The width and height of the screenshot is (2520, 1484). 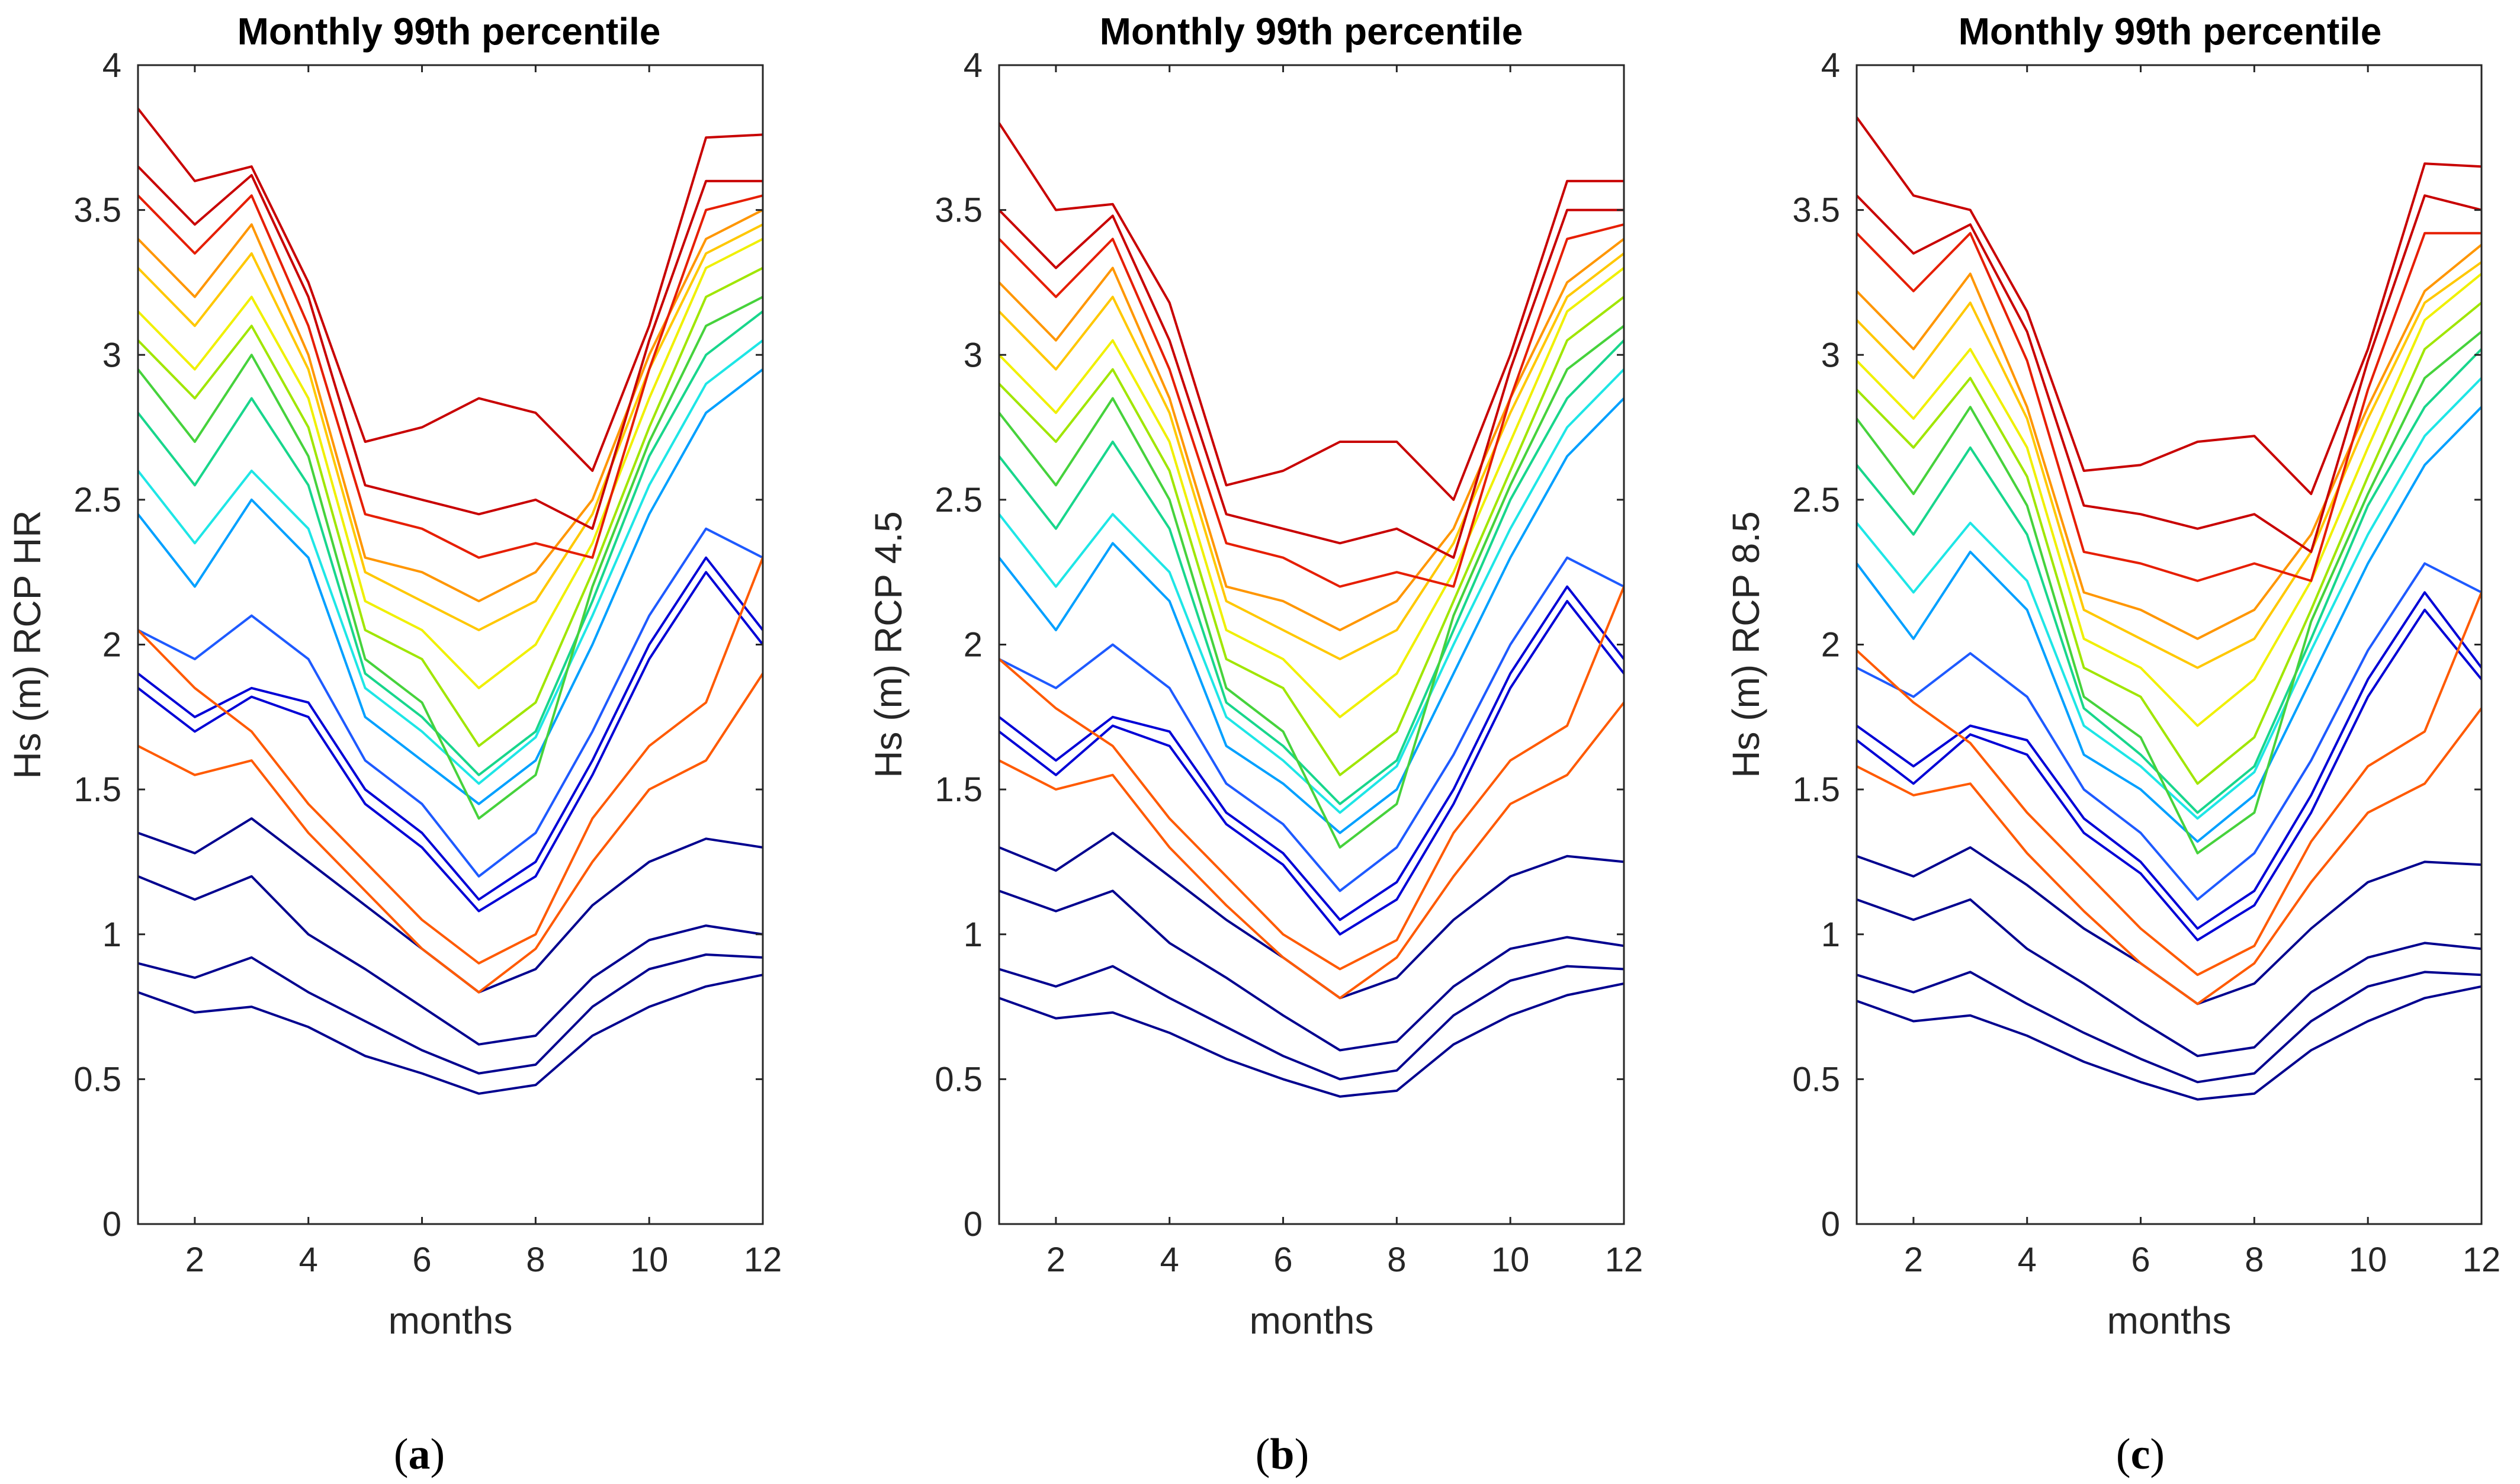 I want to click on y-axis-label: Hs (m) RCP HR, so click(x=27, y=644).